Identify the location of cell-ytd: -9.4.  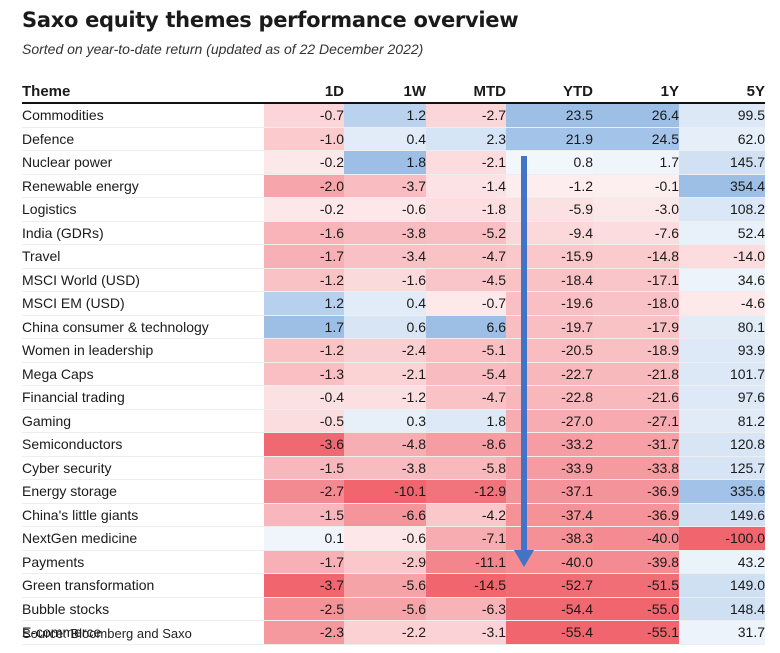
(549, 233).